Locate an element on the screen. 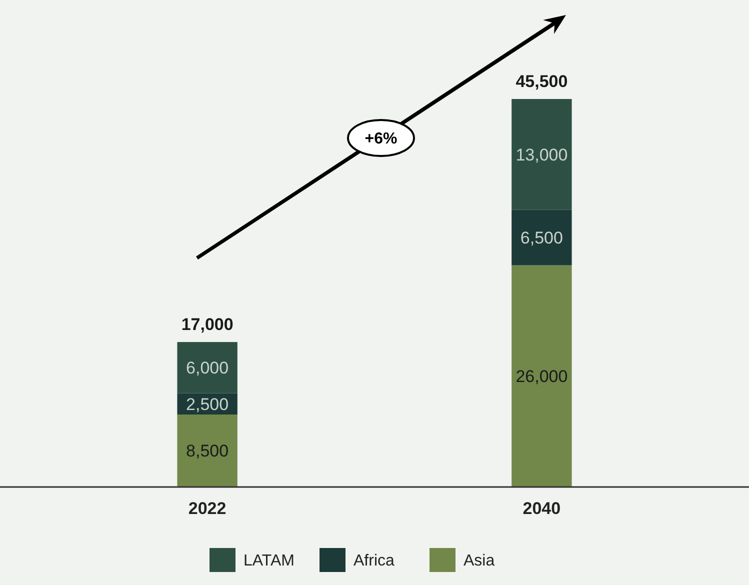  legend-label: Asia is located at coordinates (479, 561).